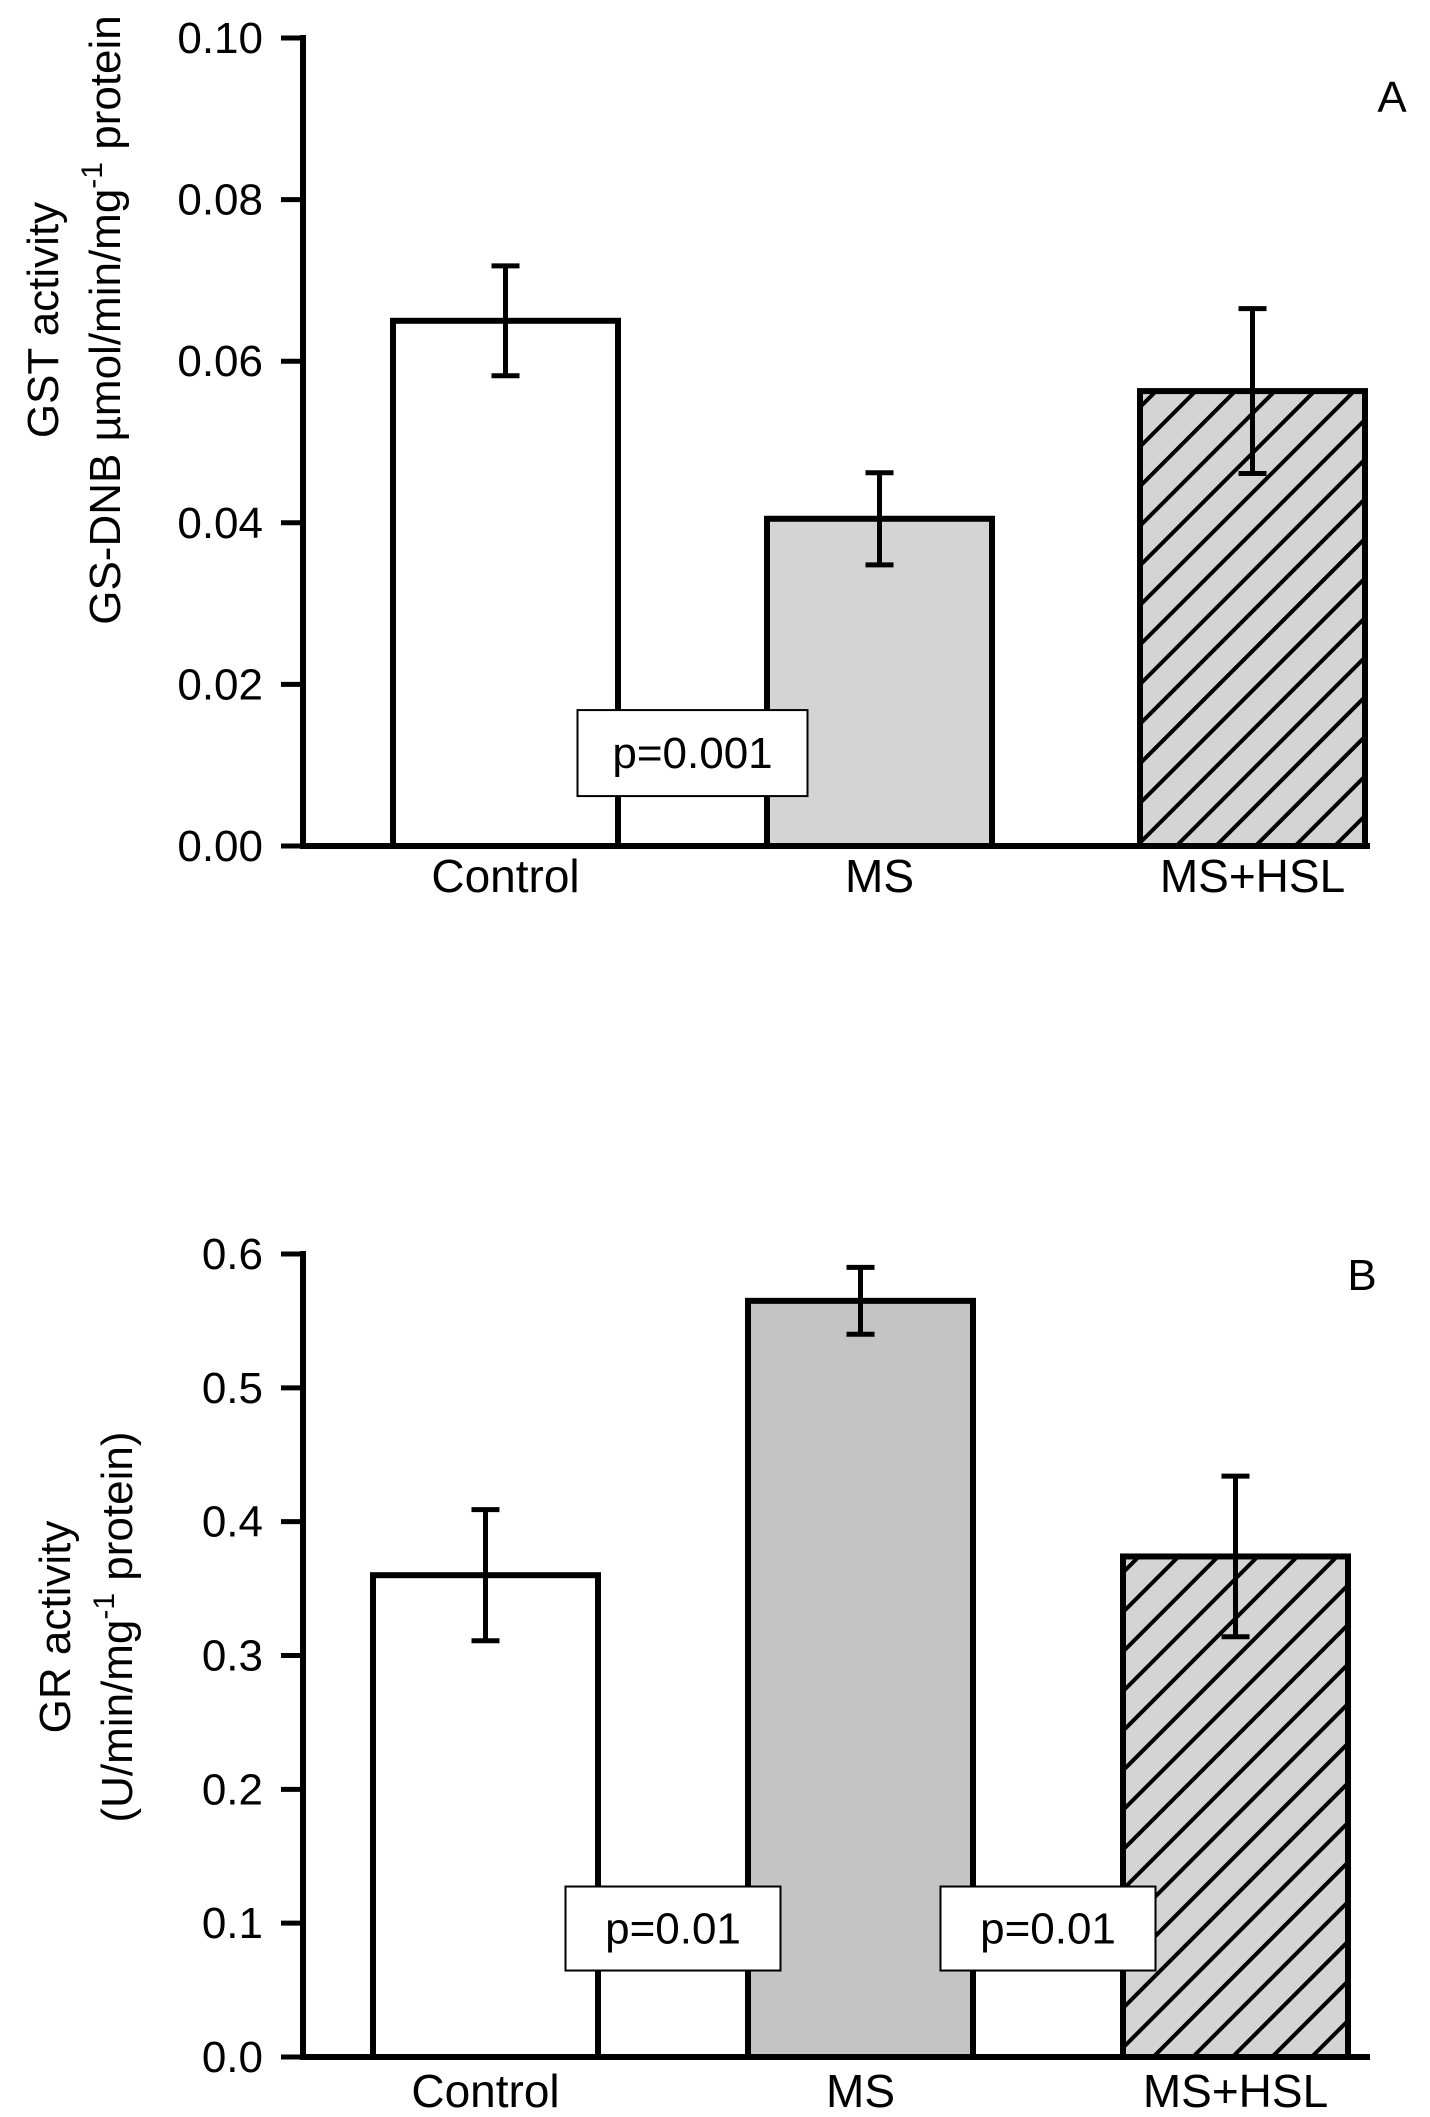 The height and width of the screenshot is (2117, 1430). I want to click on x-category-label-b: MS, so click(860, 2091).